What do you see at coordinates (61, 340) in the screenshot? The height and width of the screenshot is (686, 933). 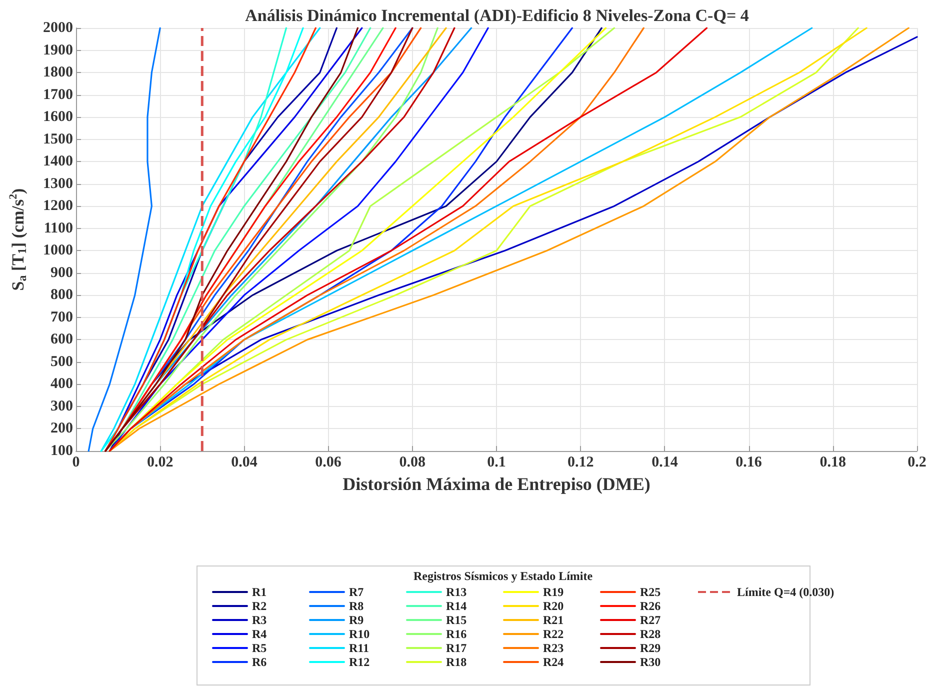 I see `y-tick-label: 600` at bounding box center [61, 340].